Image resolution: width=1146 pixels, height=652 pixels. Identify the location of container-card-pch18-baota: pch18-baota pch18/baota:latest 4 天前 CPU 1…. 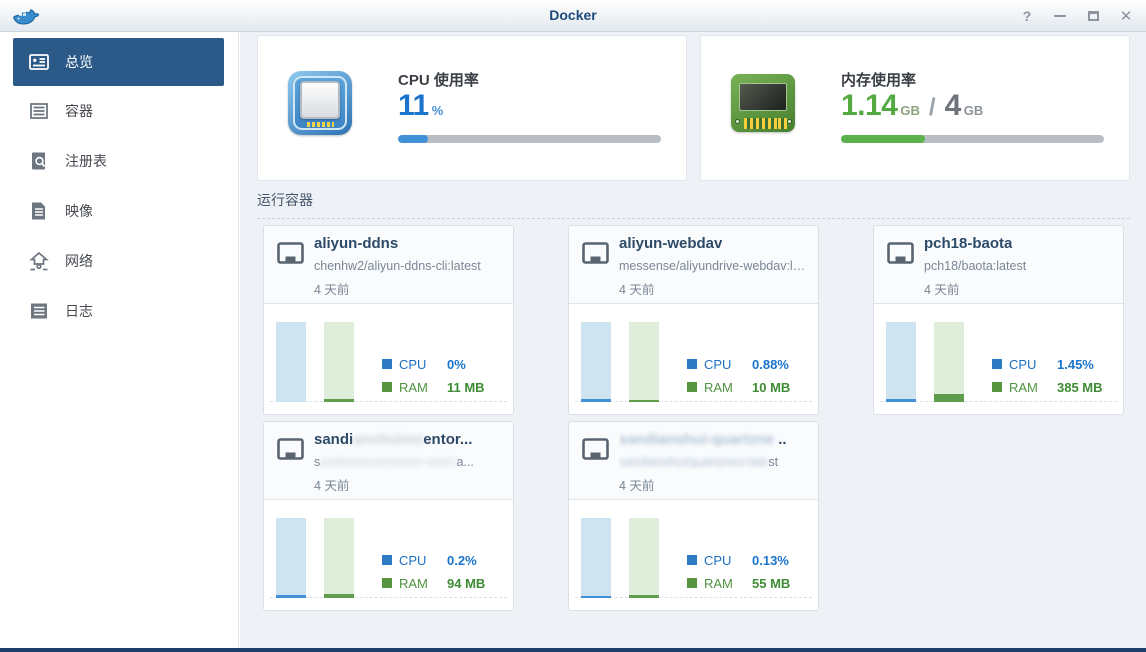
(998, 320).